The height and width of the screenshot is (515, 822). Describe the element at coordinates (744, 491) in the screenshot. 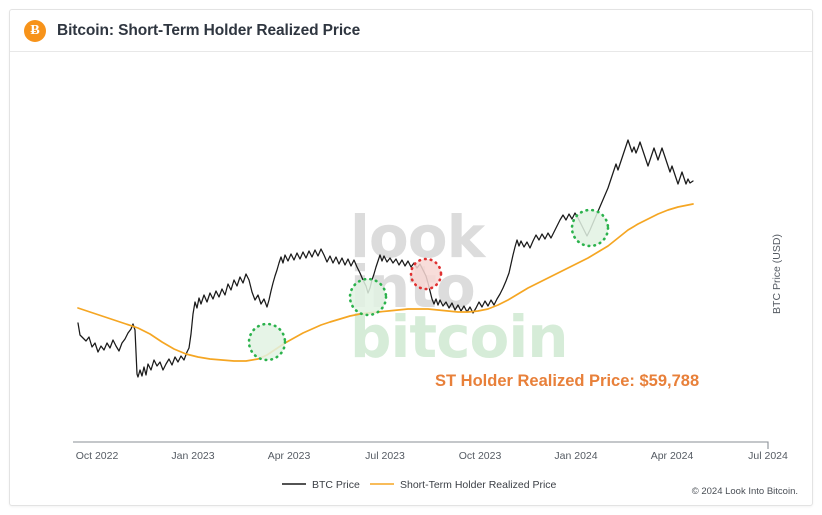

I see `copyright-footer: © 2024 Look Into Bitcoin.` at that location.